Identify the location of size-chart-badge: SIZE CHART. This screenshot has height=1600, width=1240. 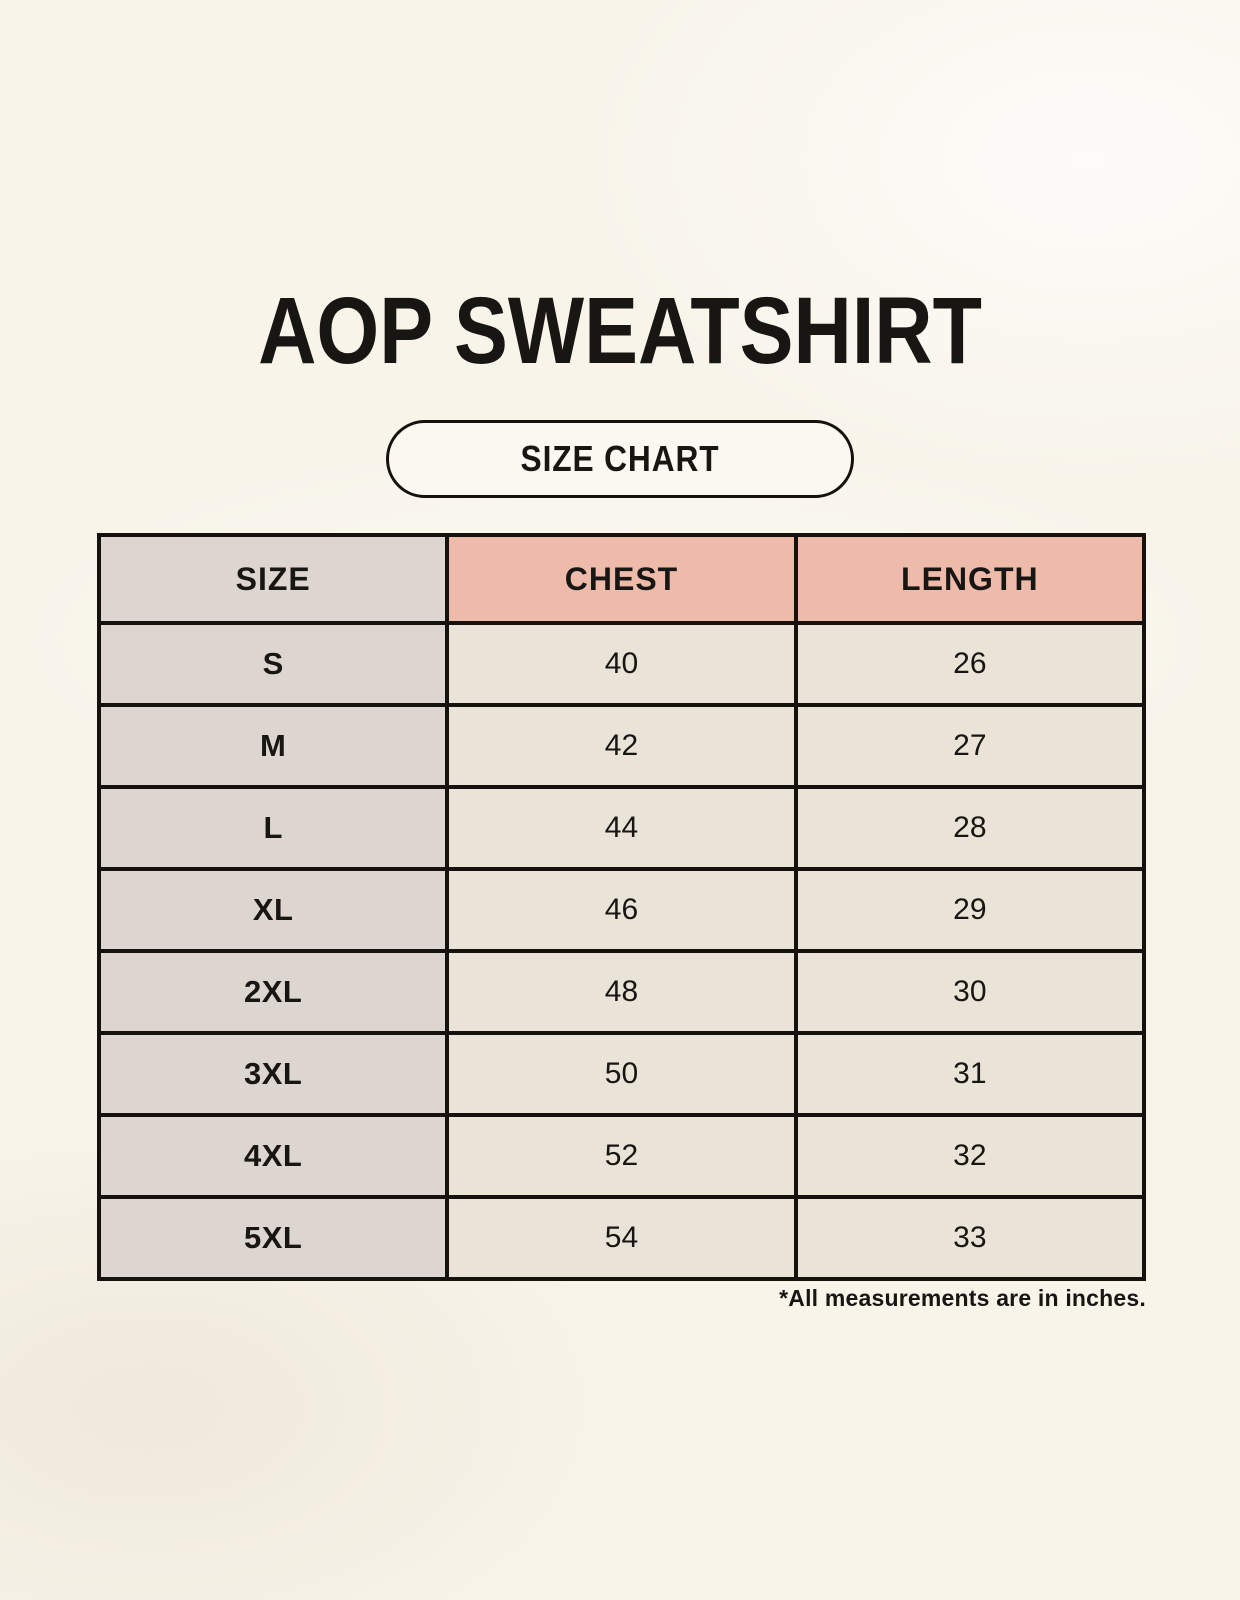
(620, 459).